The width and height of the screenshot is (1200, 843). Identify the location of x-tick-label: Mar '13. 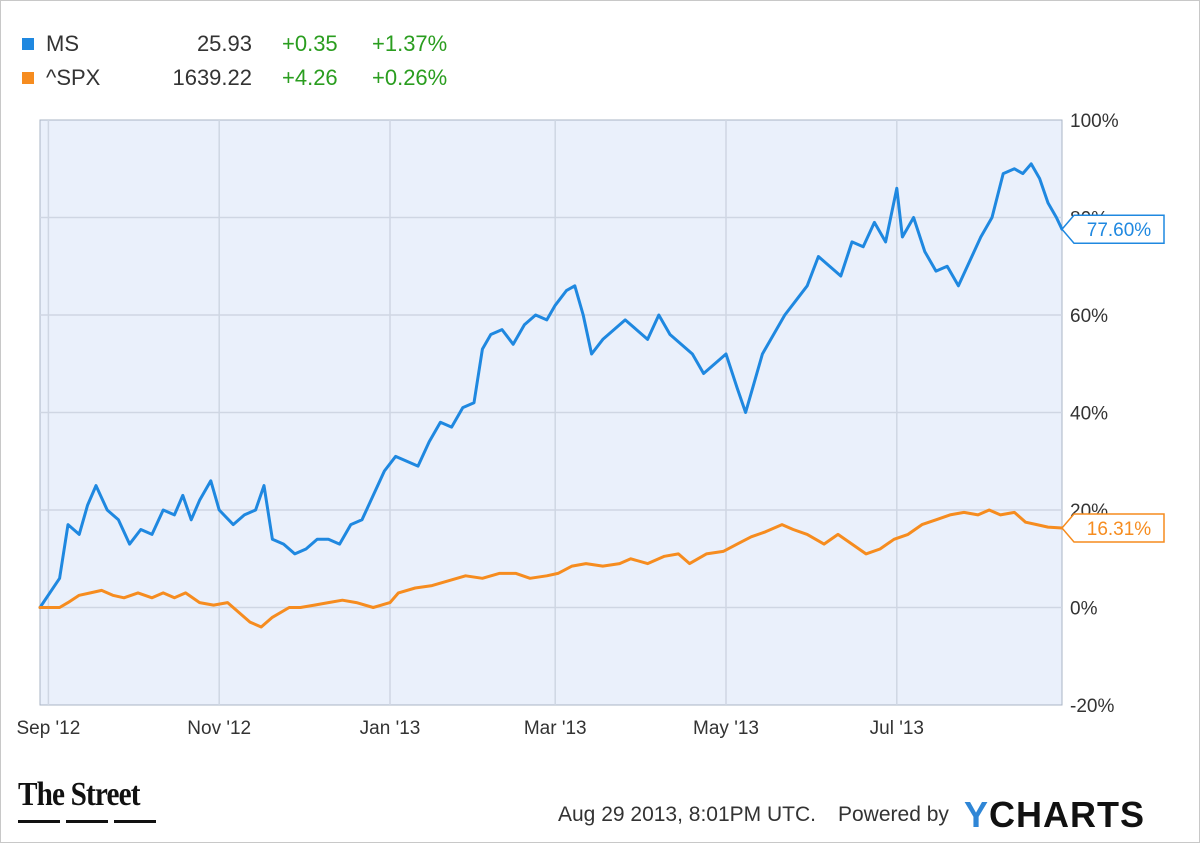
(555, 728).